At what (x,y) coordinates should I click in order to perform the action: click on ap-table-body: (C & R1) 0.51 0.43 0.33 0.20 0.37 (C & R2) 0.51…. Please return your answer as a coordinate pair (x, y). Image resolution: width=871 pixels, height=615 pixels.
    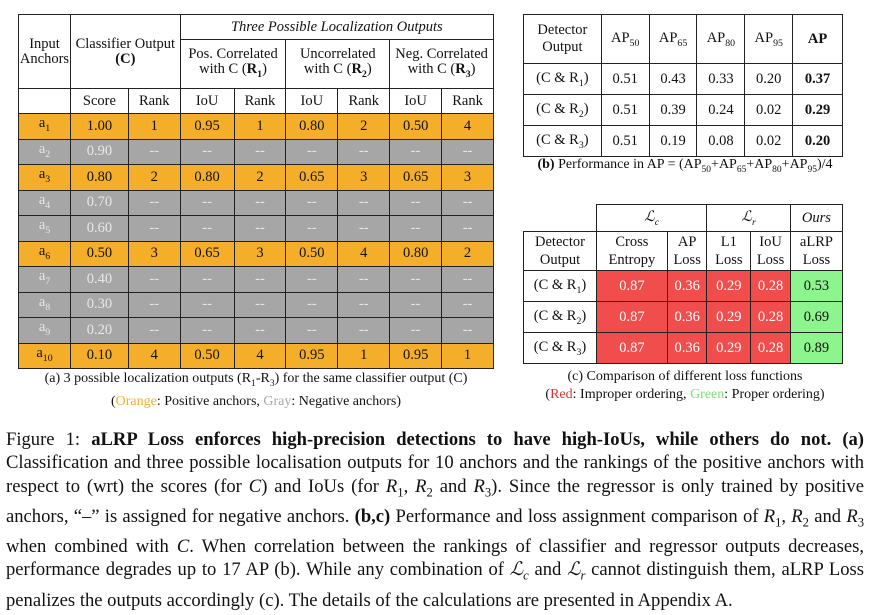
    Looking at the image, I should click on (683, 110).